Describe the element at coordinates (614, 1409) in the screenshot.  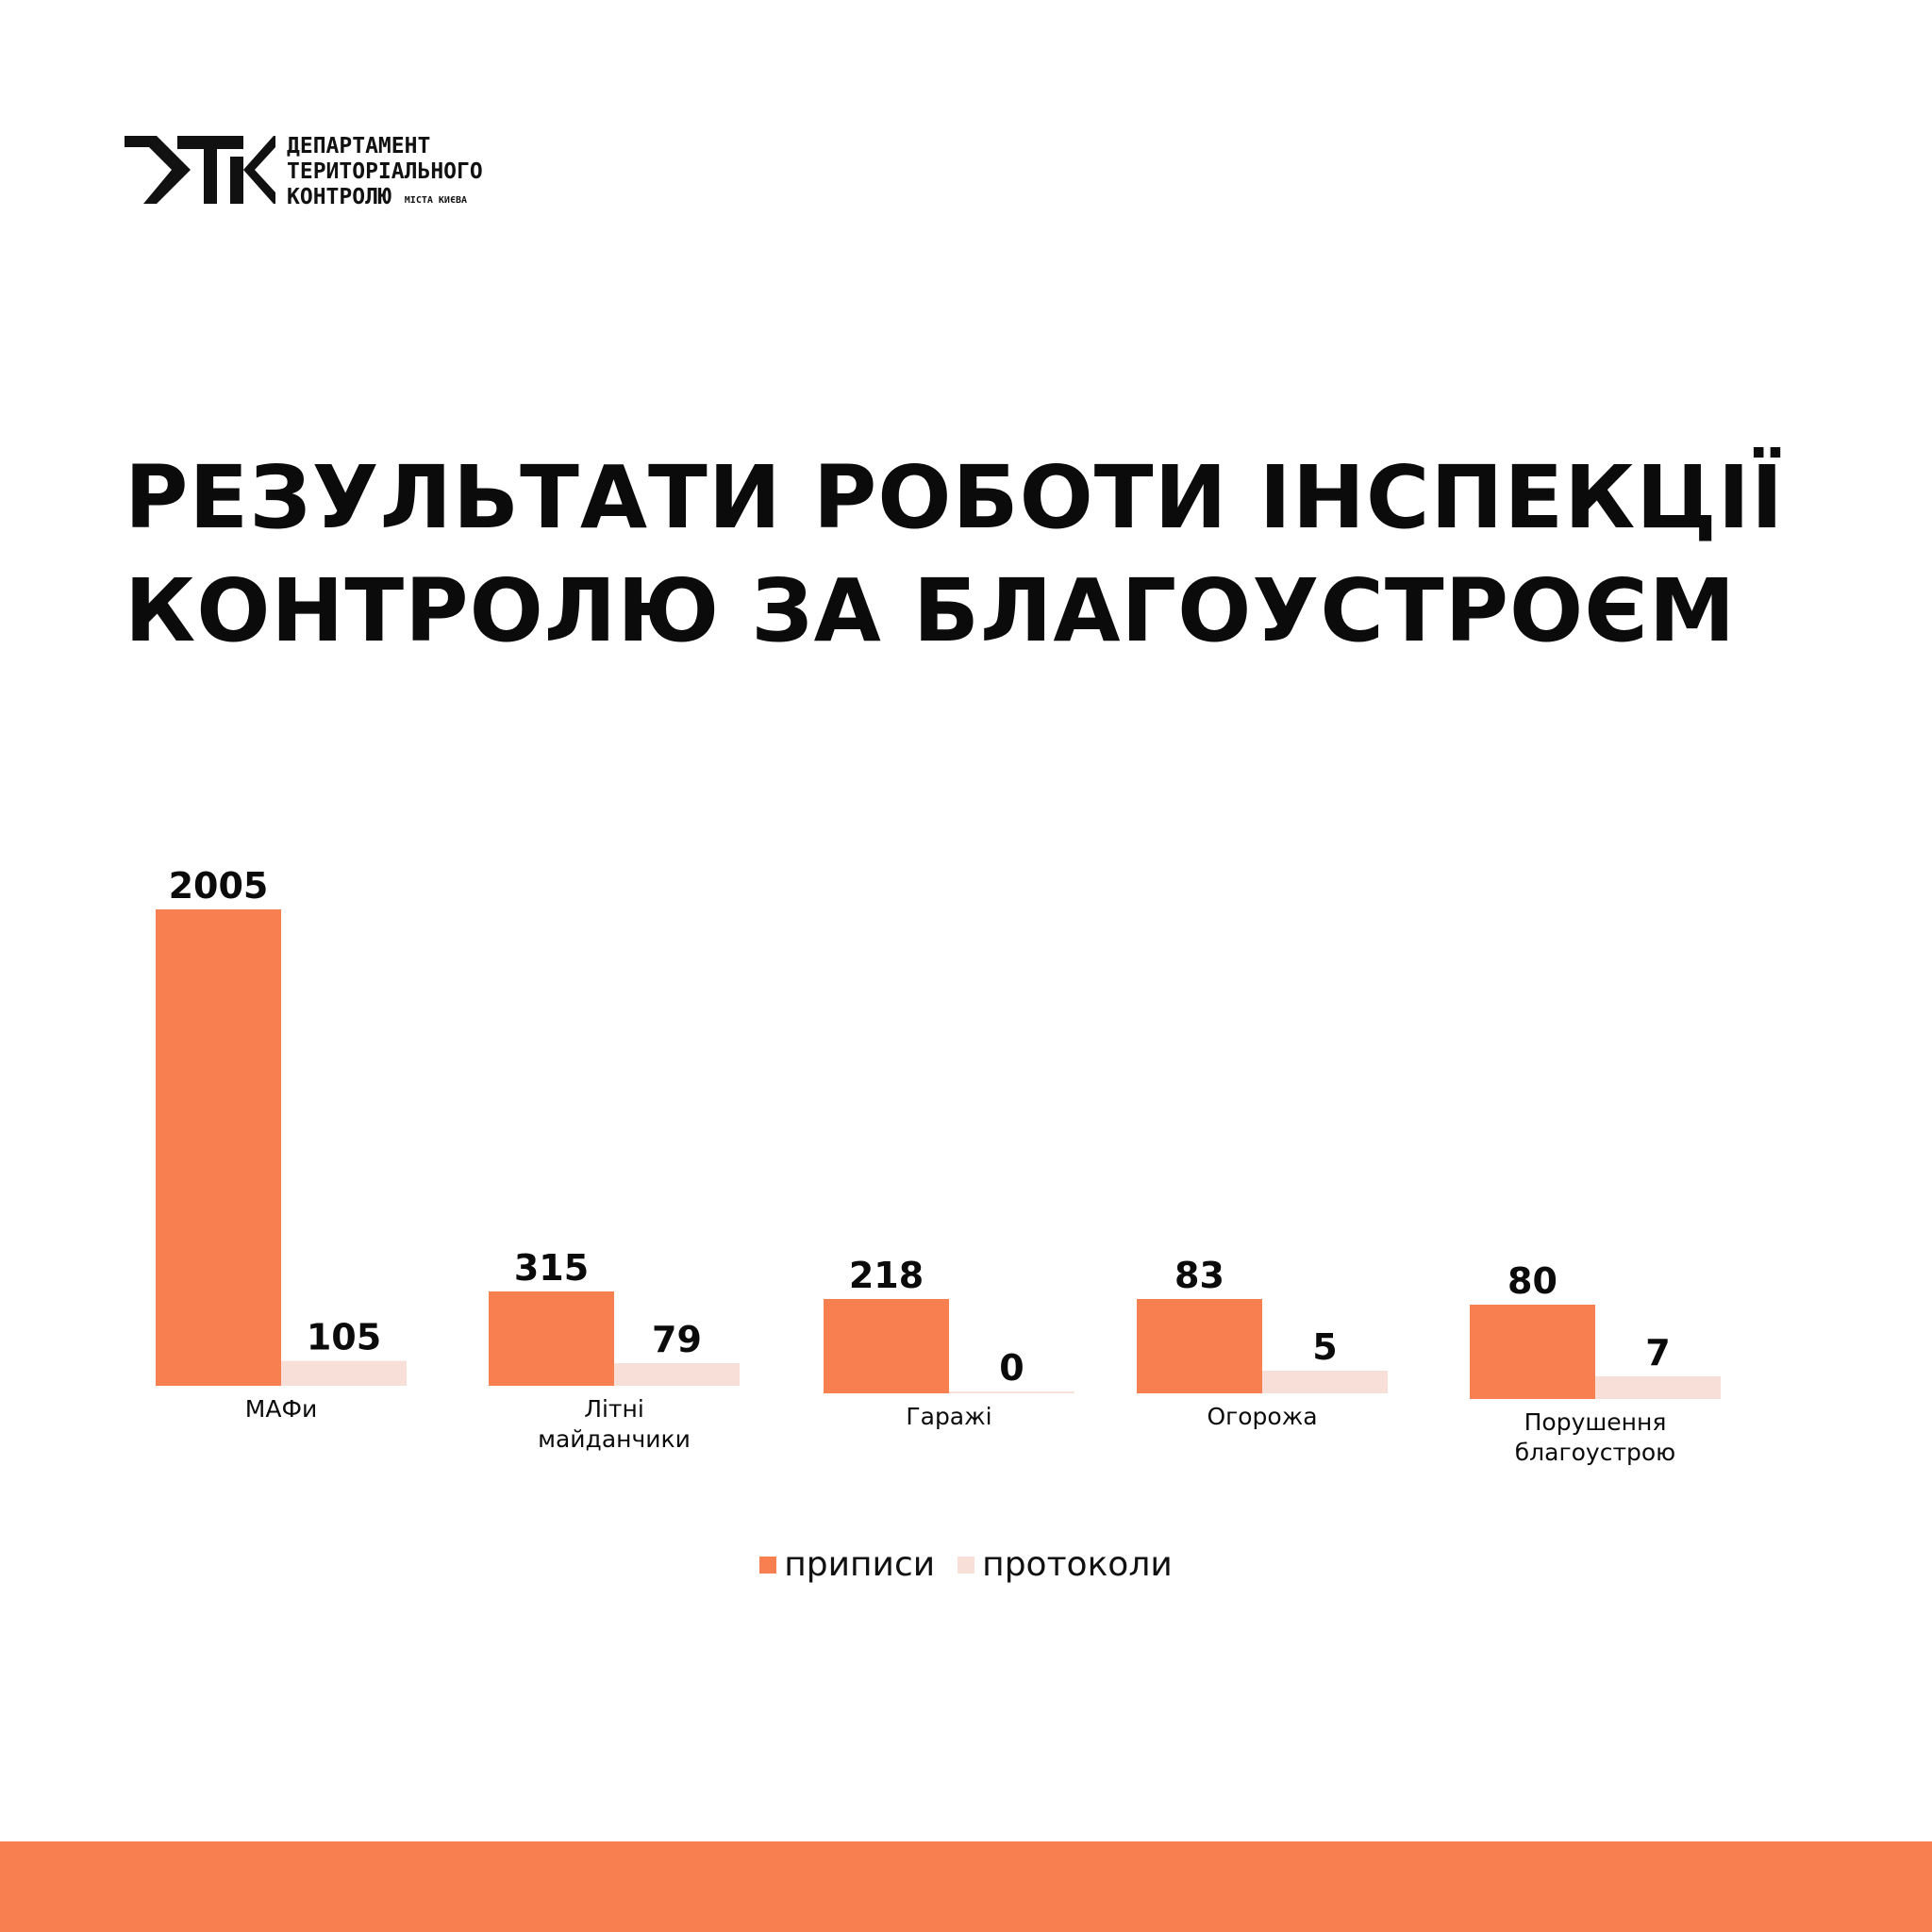
I see `category-label-1-0: Літні` at that location.